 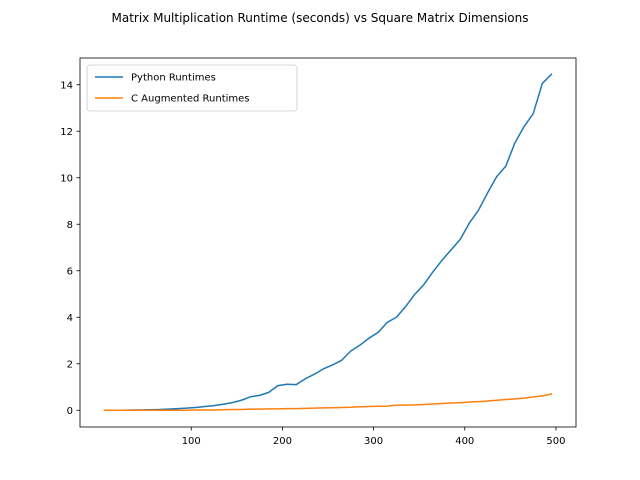 What do you see at coordinates (66, 132) in the screenshot?
I see `y-tick-label: 12` at bounding box center [66, 132].